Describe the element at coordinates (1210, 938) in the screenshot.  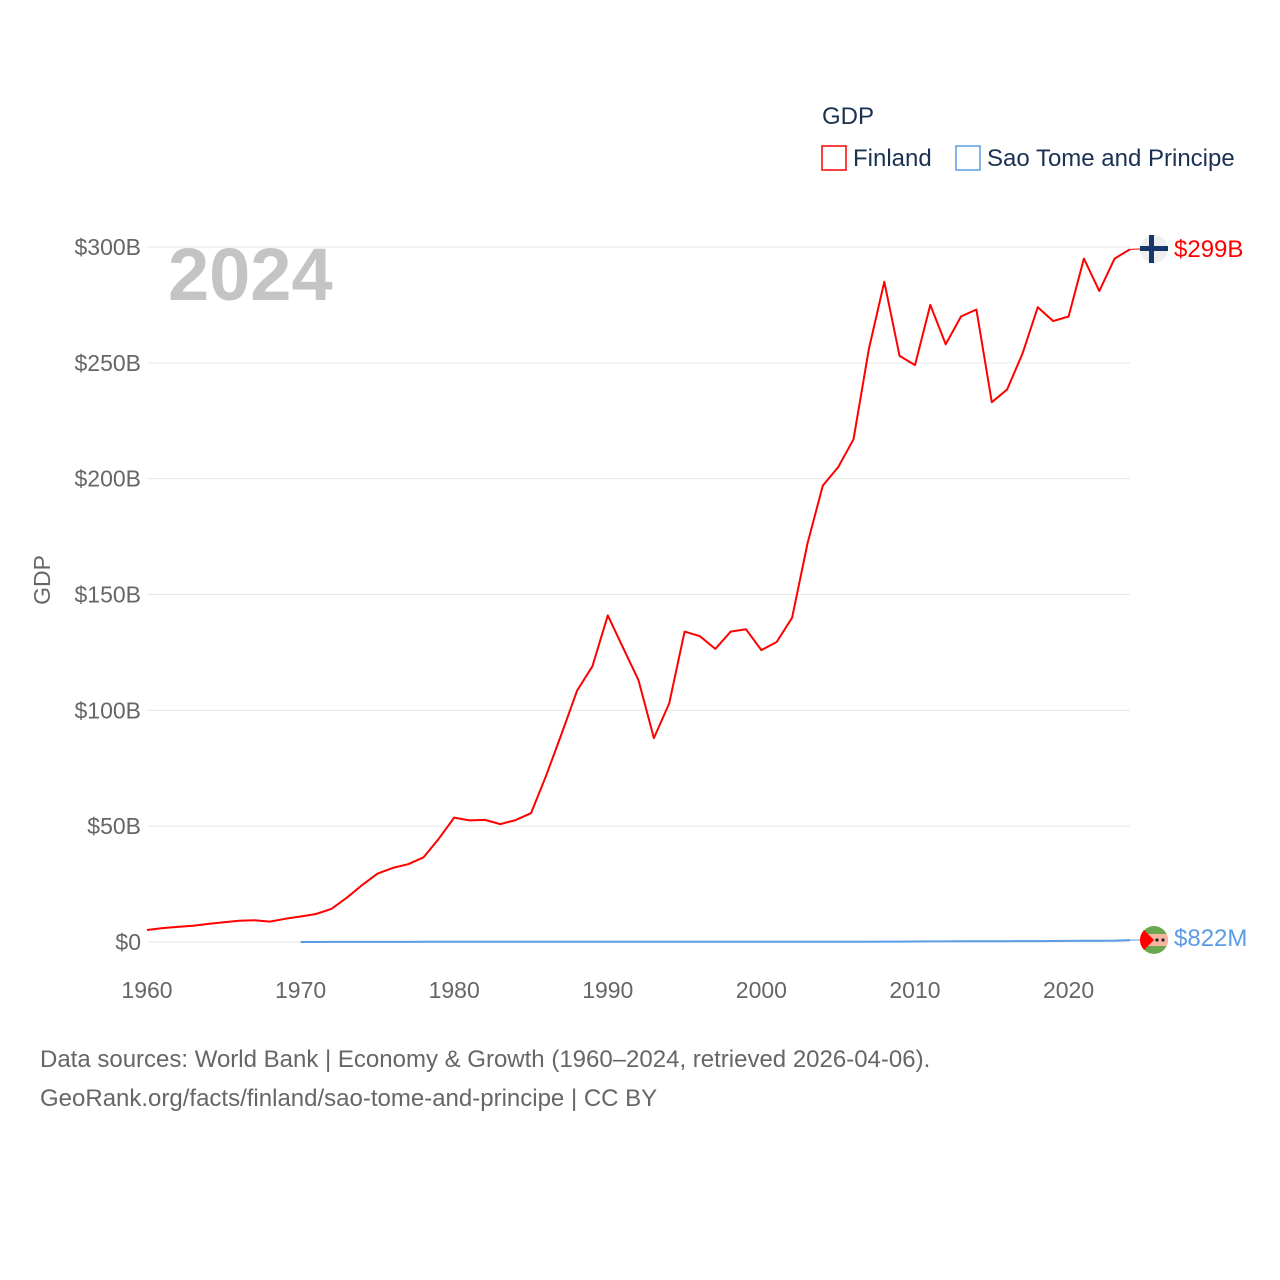
I see `sao-tome-end-label: $822M` at that location.